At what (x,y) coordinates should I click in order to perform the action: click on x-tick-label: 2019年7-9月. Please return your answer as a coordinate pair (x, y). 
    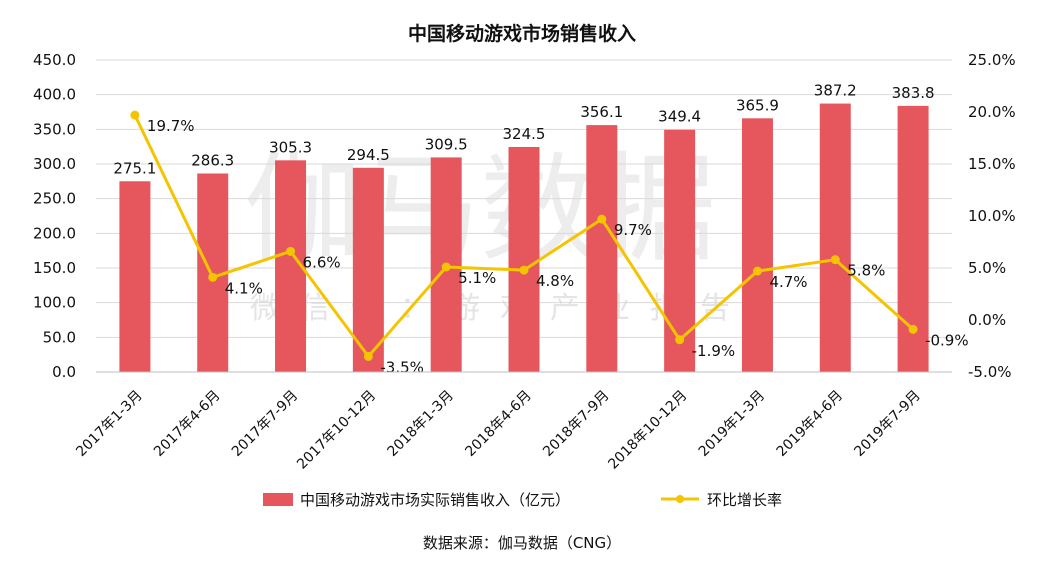
    Looking at the image, I should click on (887, 424).